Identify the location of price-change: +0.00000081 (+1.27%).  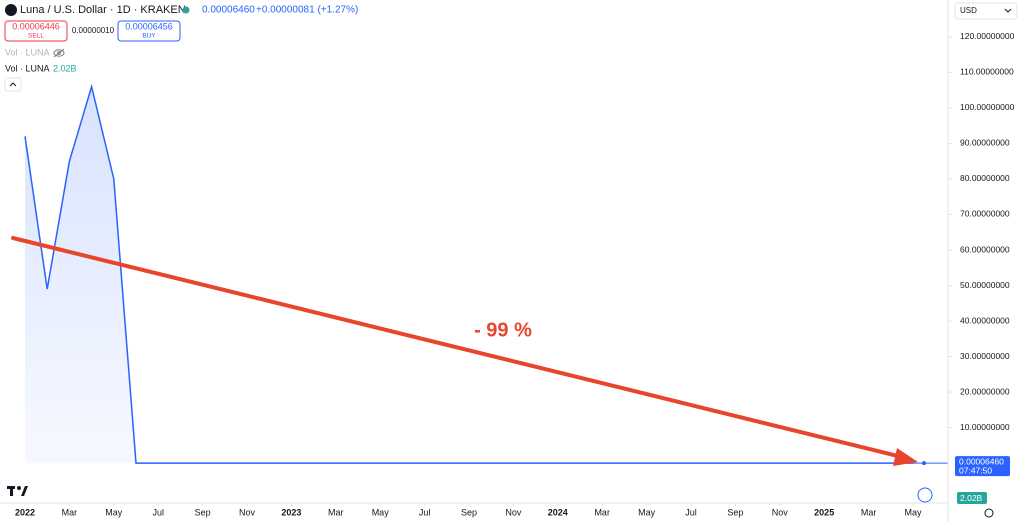
(307, 10).